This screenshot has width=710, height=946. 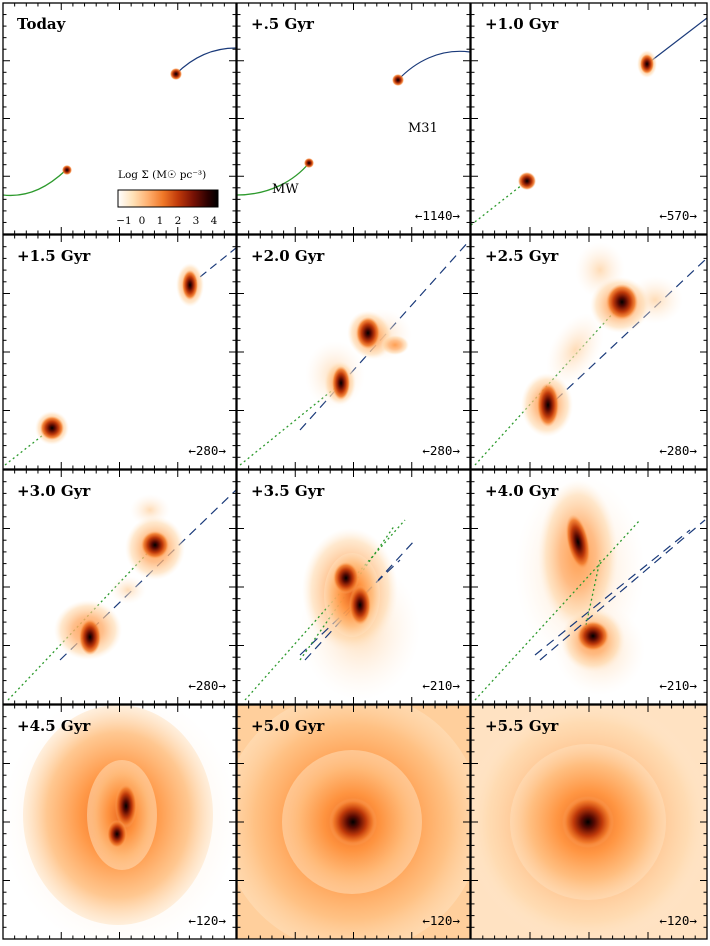 What do you see at coordinates (160, 221) in the screenshot?
I see `colorbar-tick-label: 1` at bounding box center [160, 221].